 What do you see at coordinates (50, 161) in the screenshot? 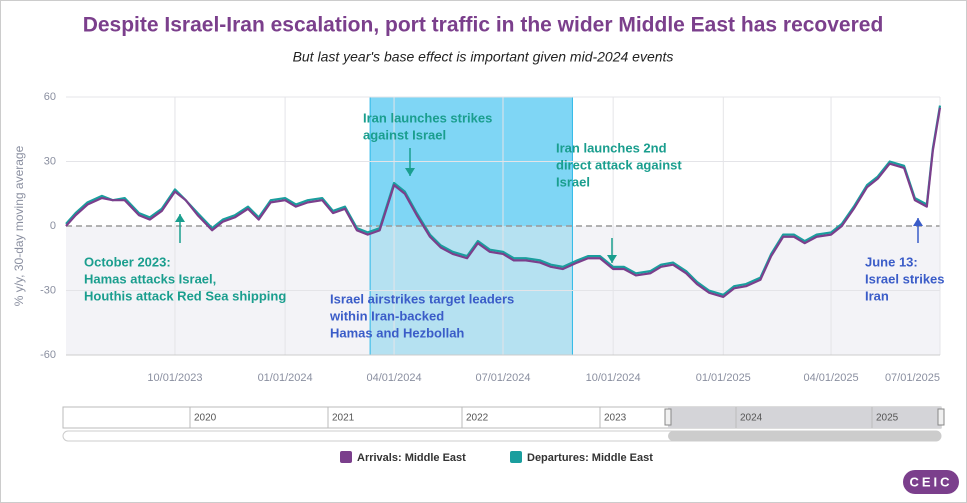
I see `y-tick-label: 30` at bounding box center [50, 161].